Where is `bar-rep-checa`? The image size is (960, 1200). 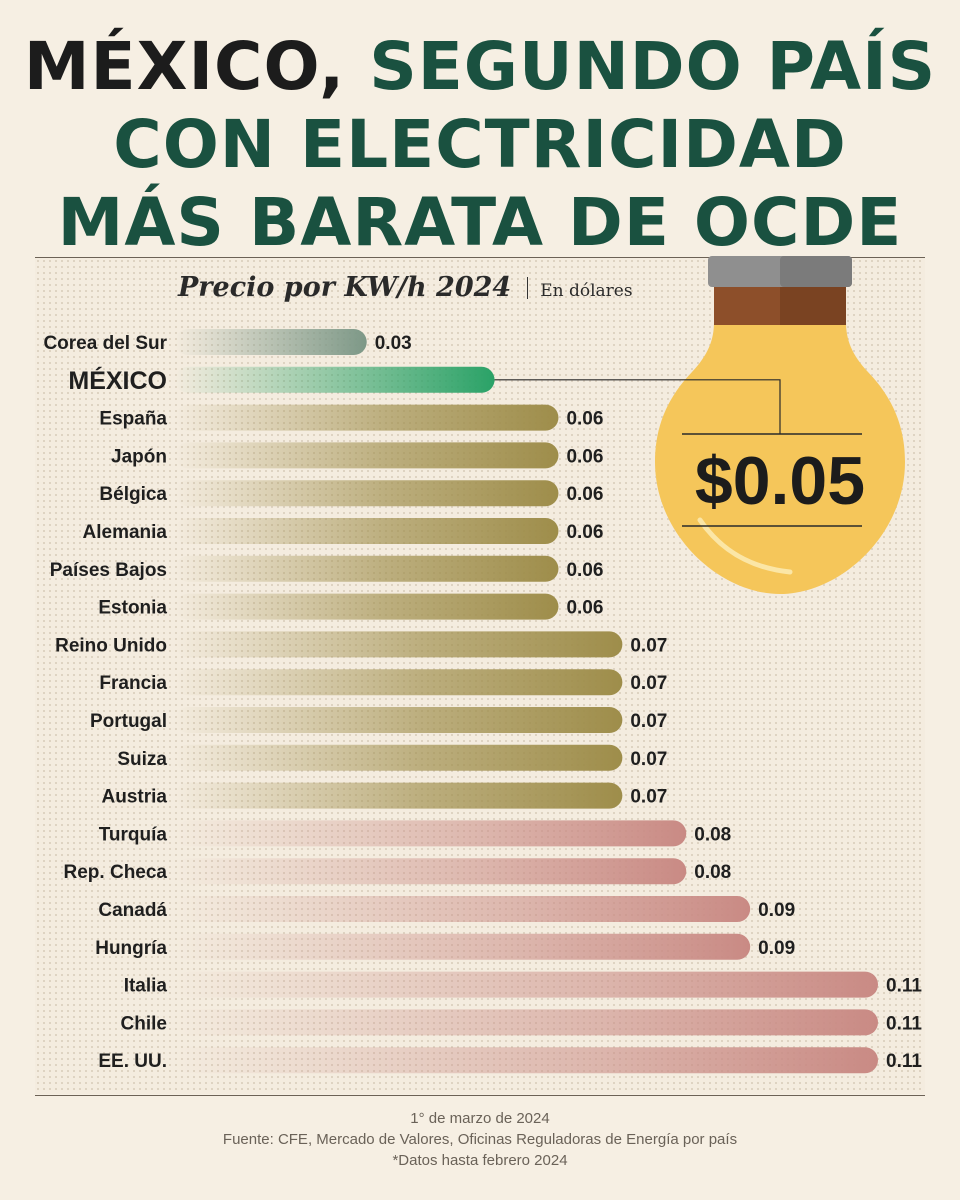 bar-rep-checa is located at coordinates (431, 871).